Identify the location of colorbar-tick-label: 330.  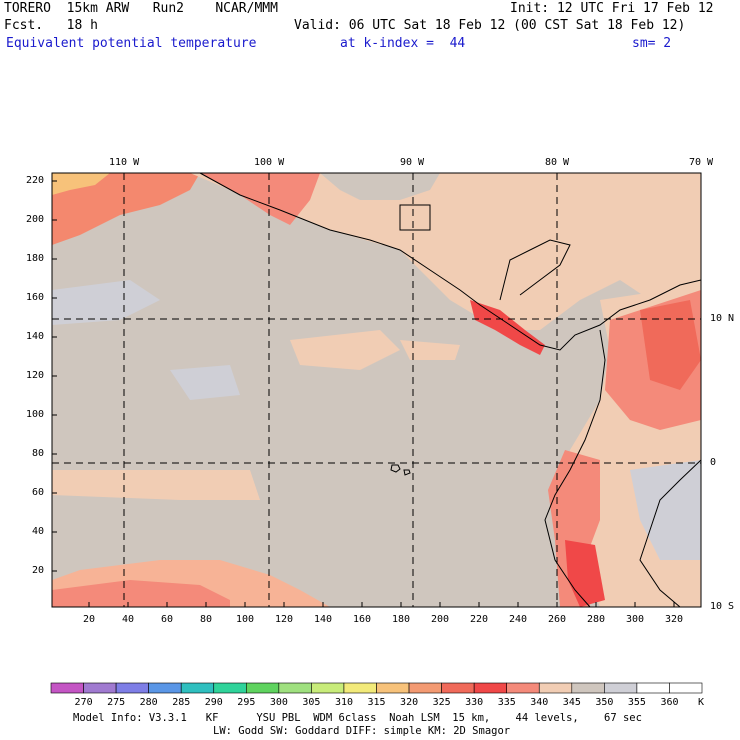
(474, 702).